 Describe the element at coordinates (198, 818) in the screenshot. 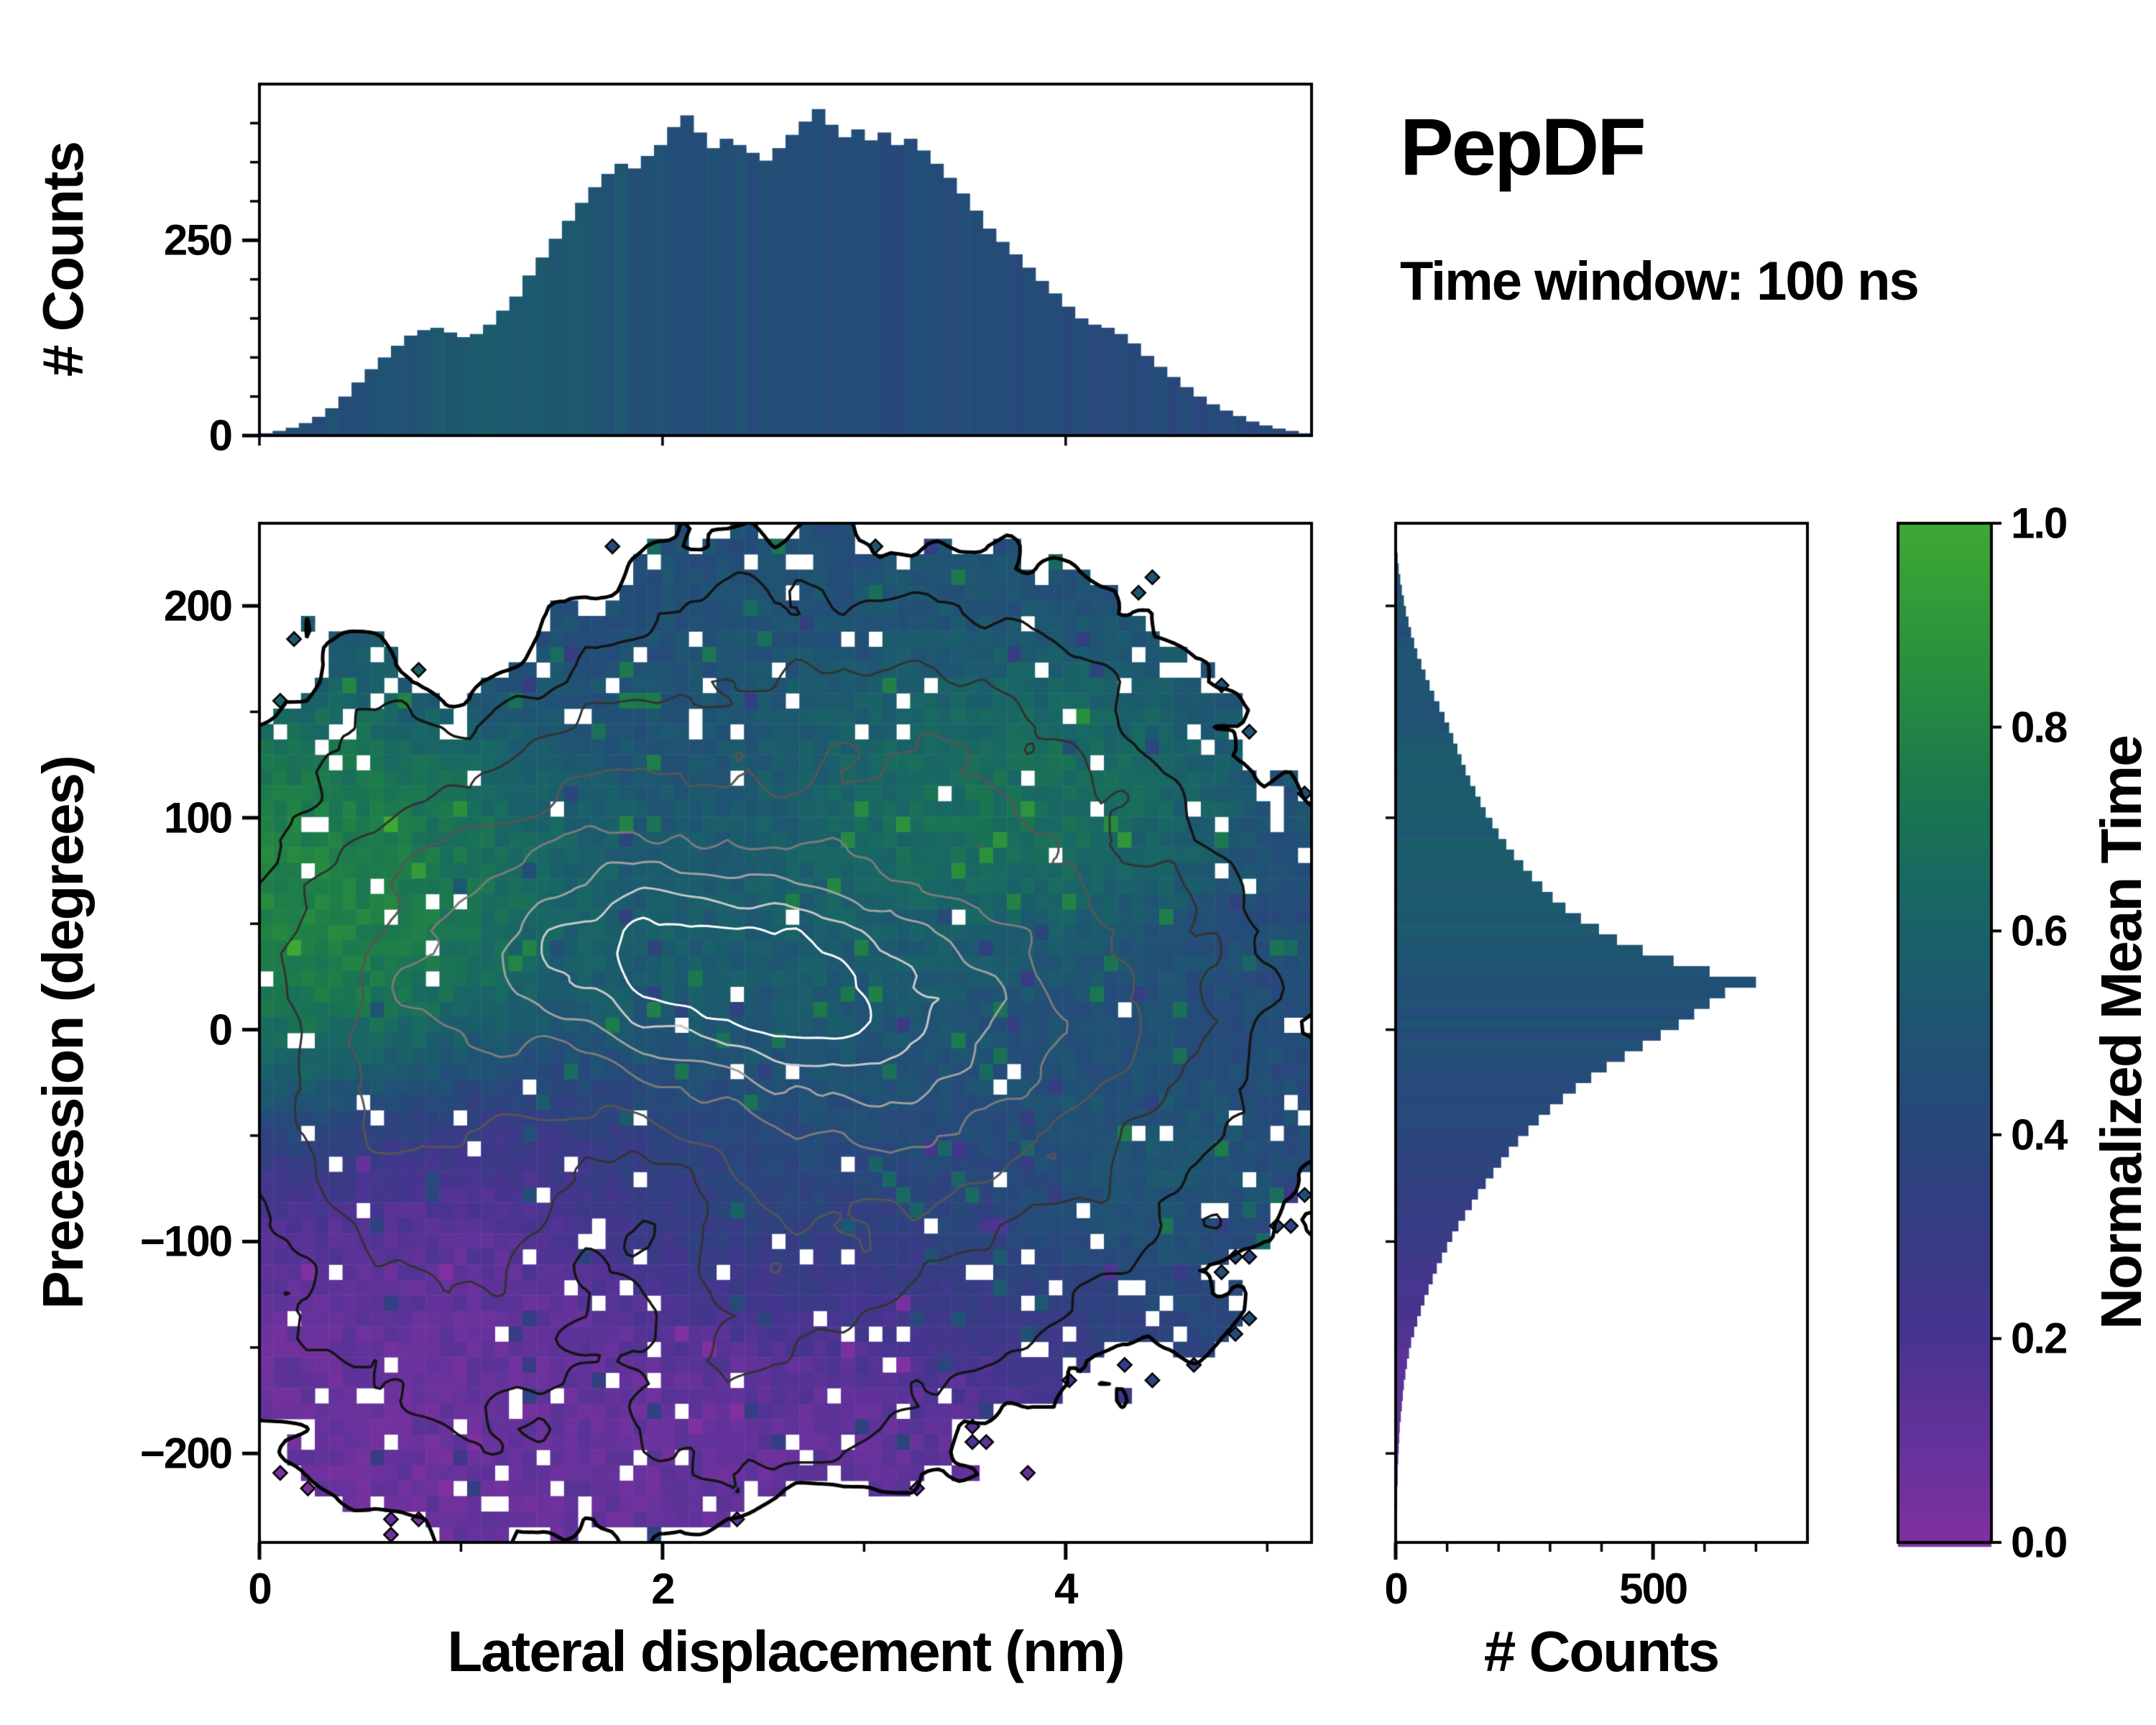

I see `tick-label-main-y: 100` at that location.